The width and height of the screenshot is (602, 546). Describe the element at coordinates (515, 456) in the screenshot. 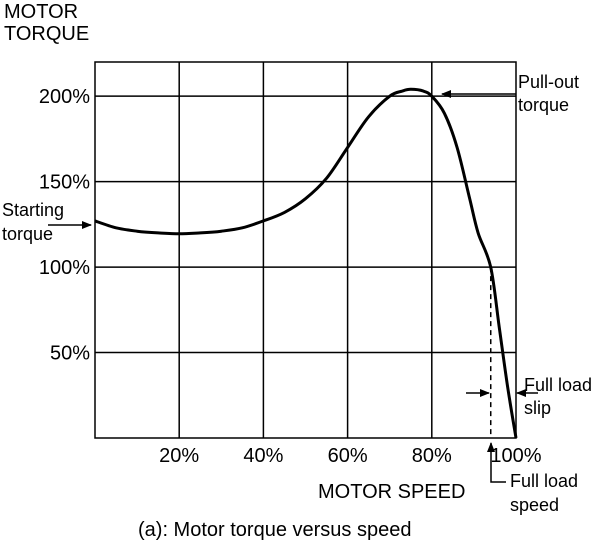

I see `x-tick-label: 100%` at that location.